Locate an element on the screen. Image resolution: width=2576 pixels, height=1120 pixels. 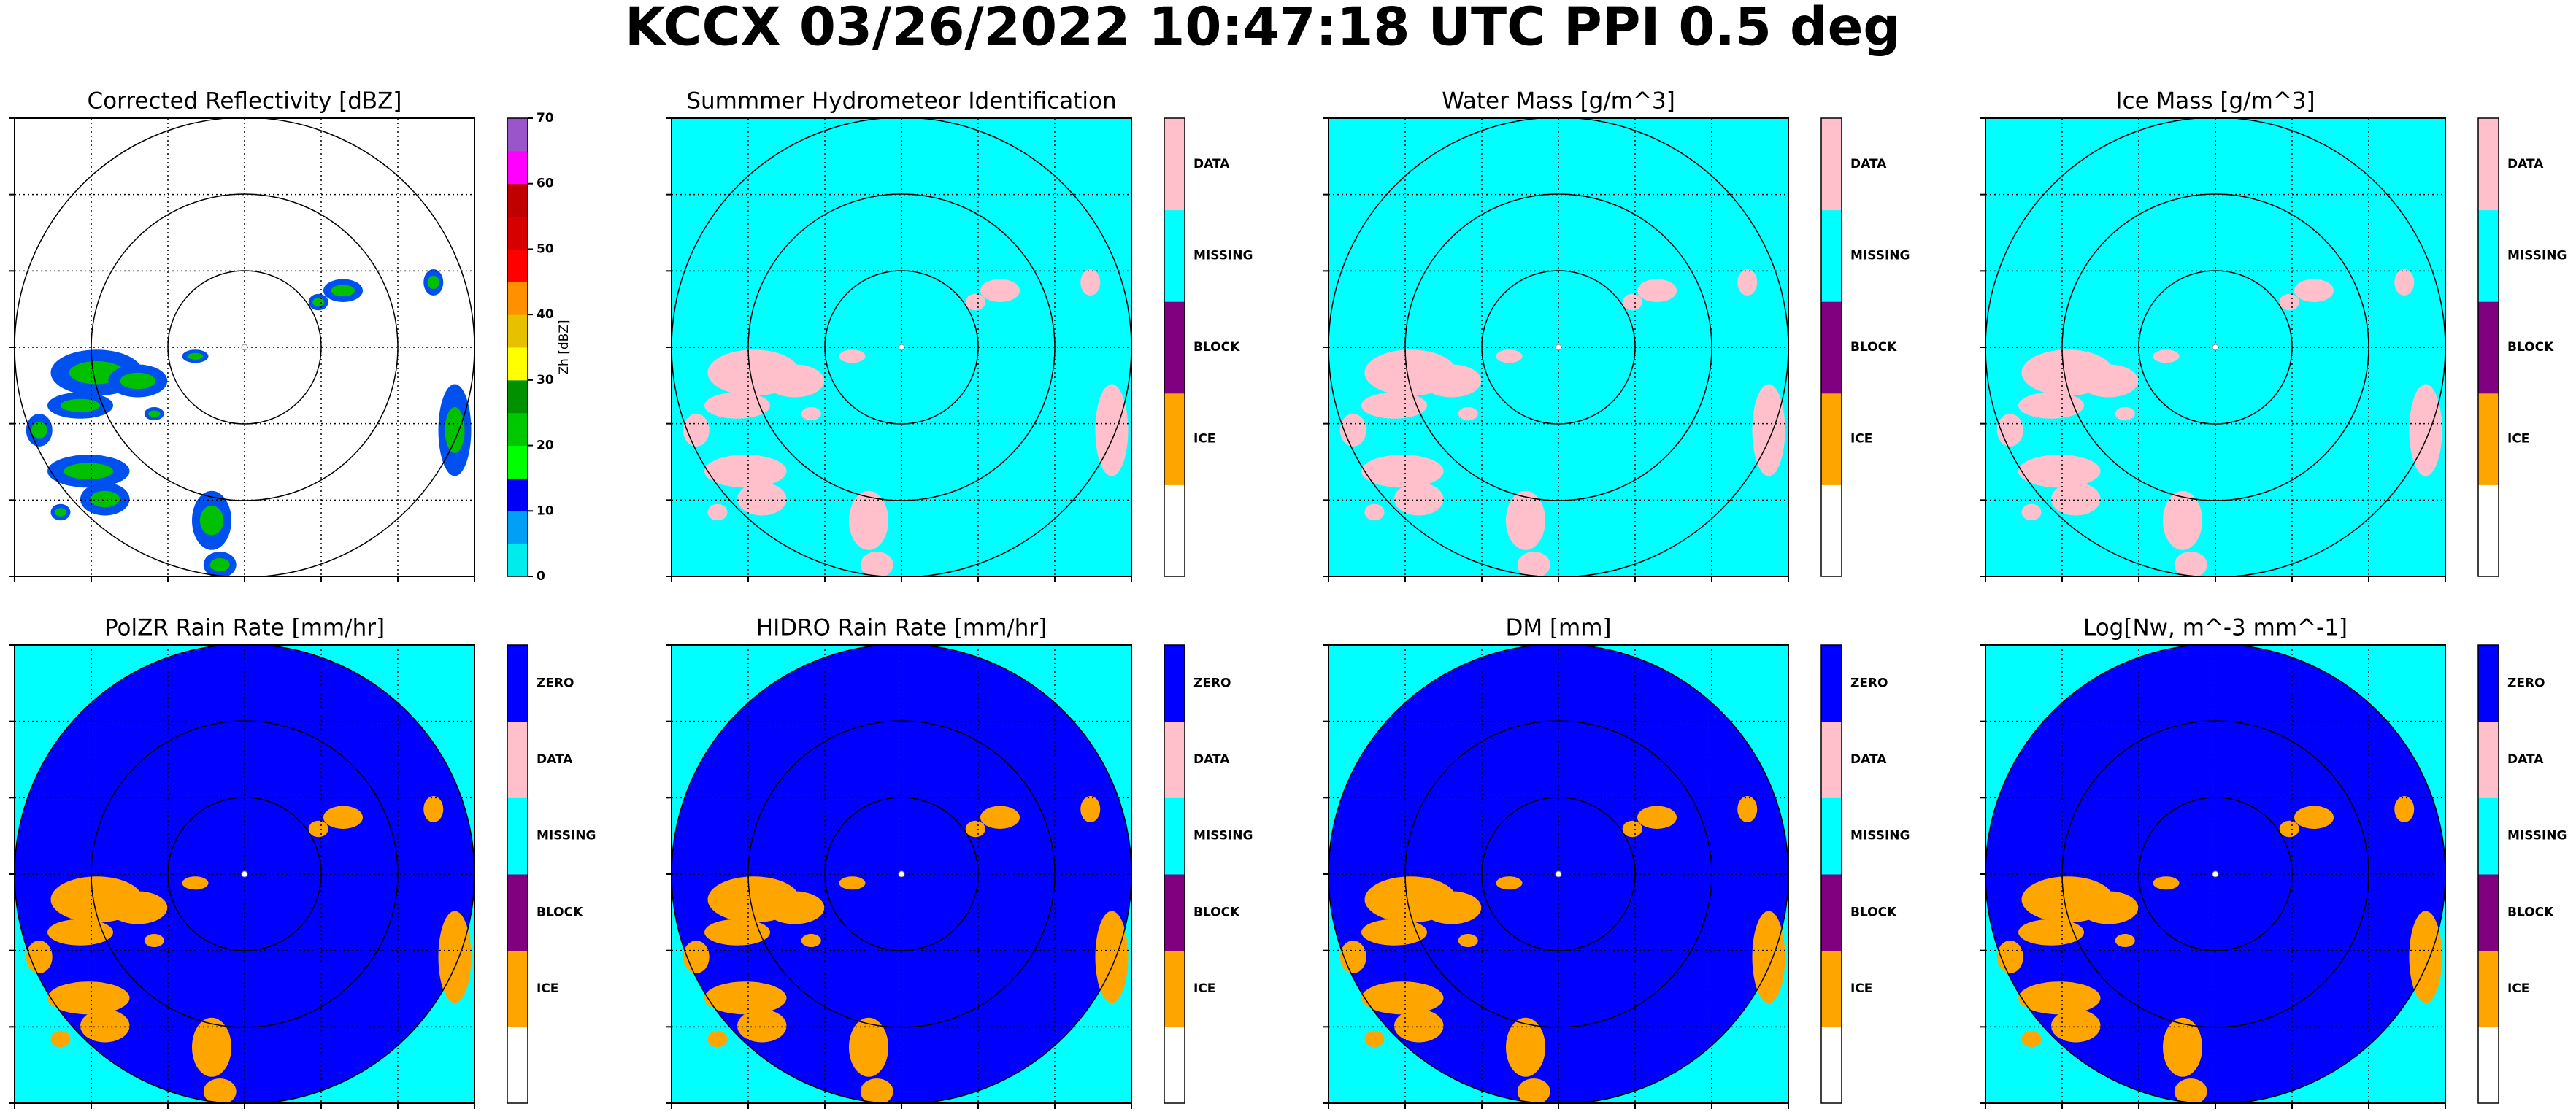
panel-title: HIDRO Rain Rate [mm/hr] is located at coordinates (901, 628).